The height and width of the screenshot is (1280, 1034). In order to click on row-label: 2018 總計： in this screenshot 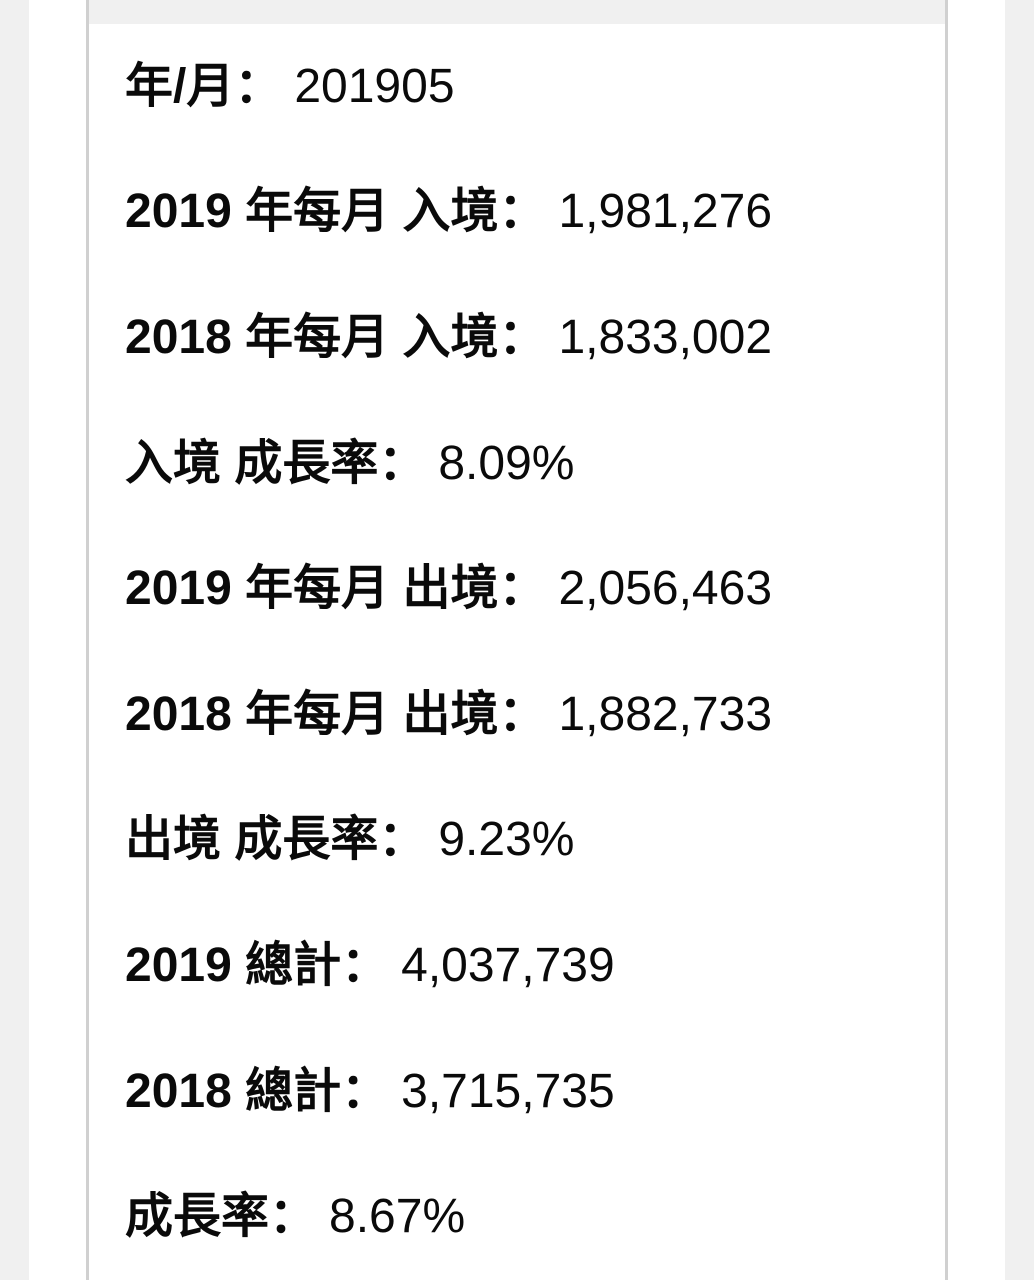, I will do `click(257, 1091)`.